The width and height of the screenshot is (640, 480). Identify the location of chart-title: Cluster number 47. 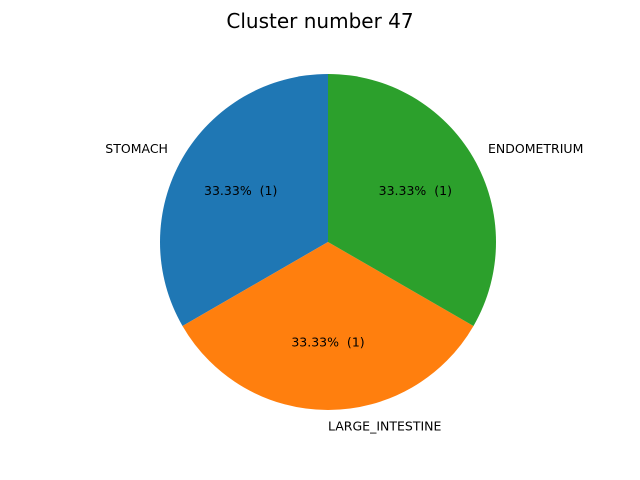
(319, 21).